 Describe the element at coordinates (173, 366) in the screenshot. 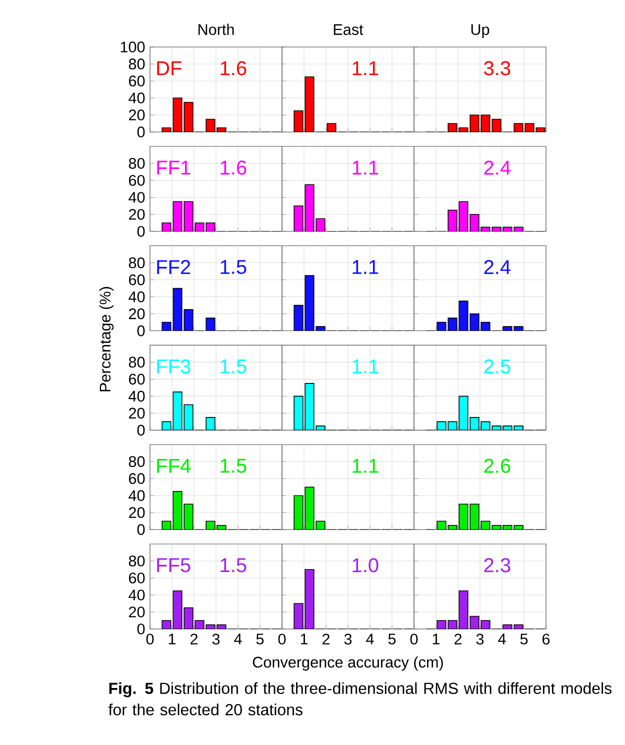

I see `annotation: FF3` at that location.